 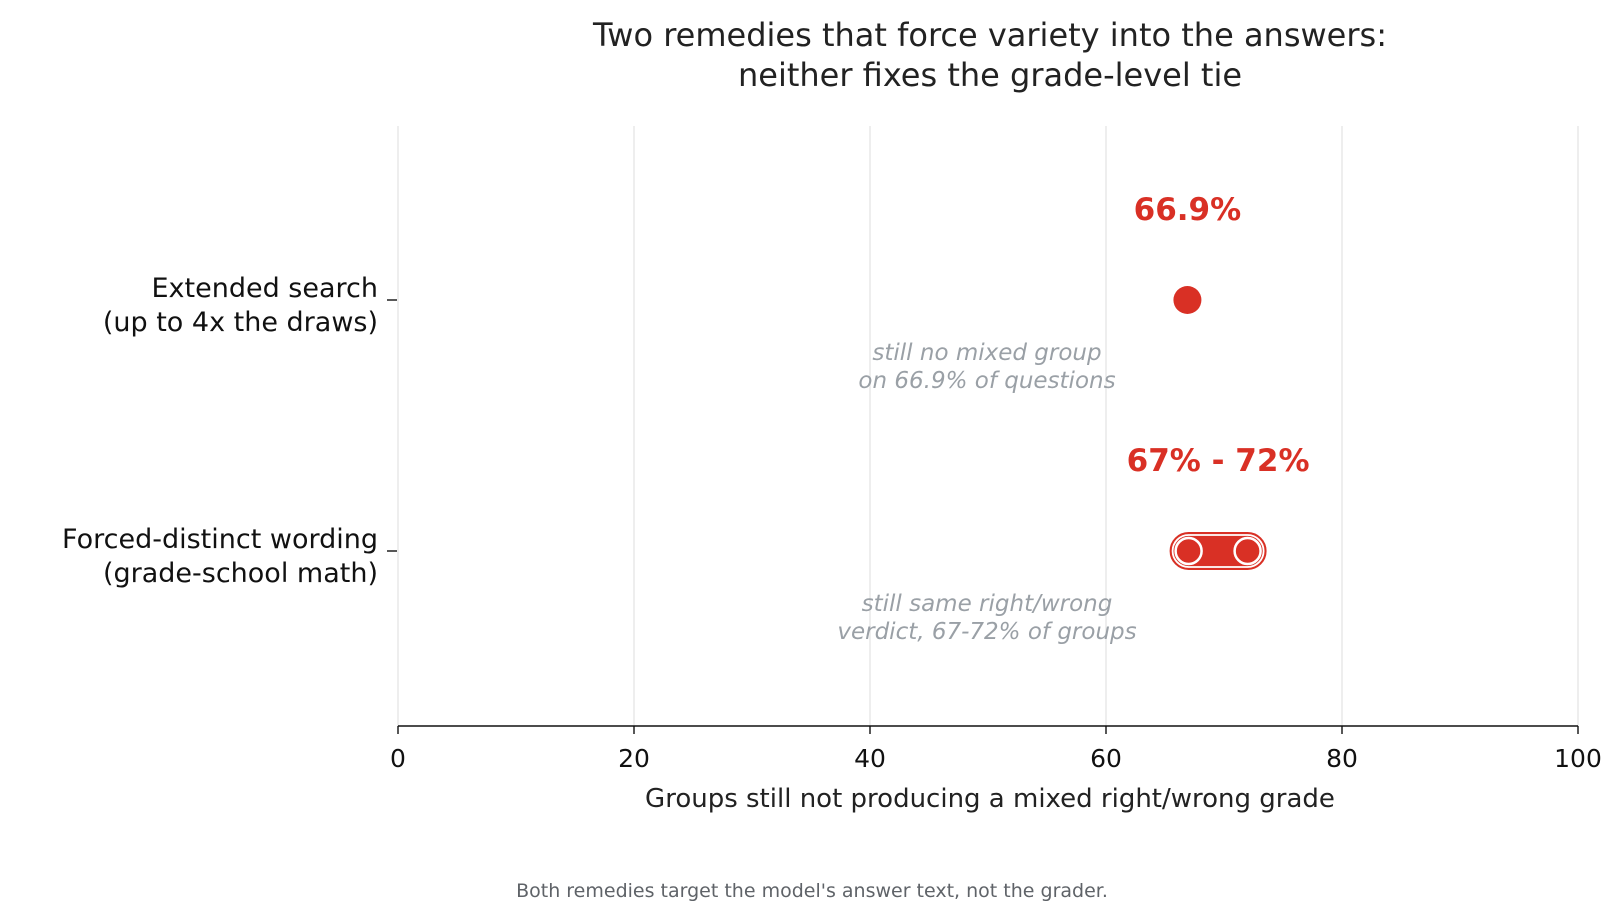 I want to click on x-tick-label: 0, so click(x=398, y=758).